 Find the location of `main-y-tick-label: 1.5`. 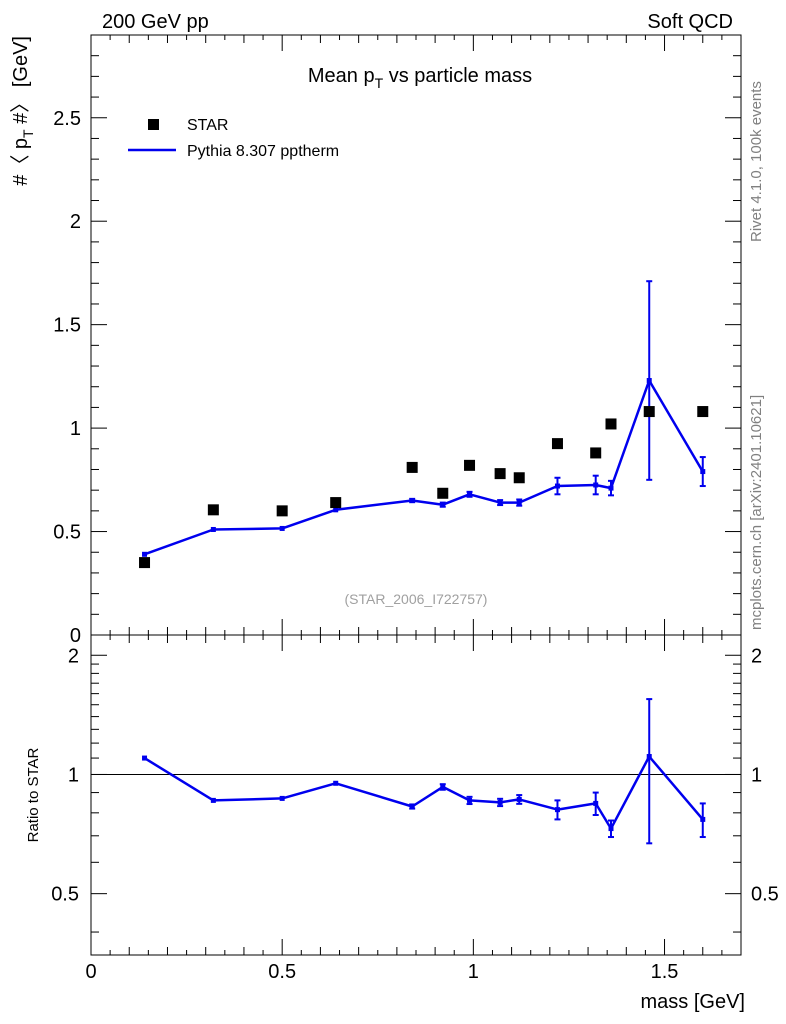

main-y-tick-label: 1.5 is located at coordinates (67, 326).